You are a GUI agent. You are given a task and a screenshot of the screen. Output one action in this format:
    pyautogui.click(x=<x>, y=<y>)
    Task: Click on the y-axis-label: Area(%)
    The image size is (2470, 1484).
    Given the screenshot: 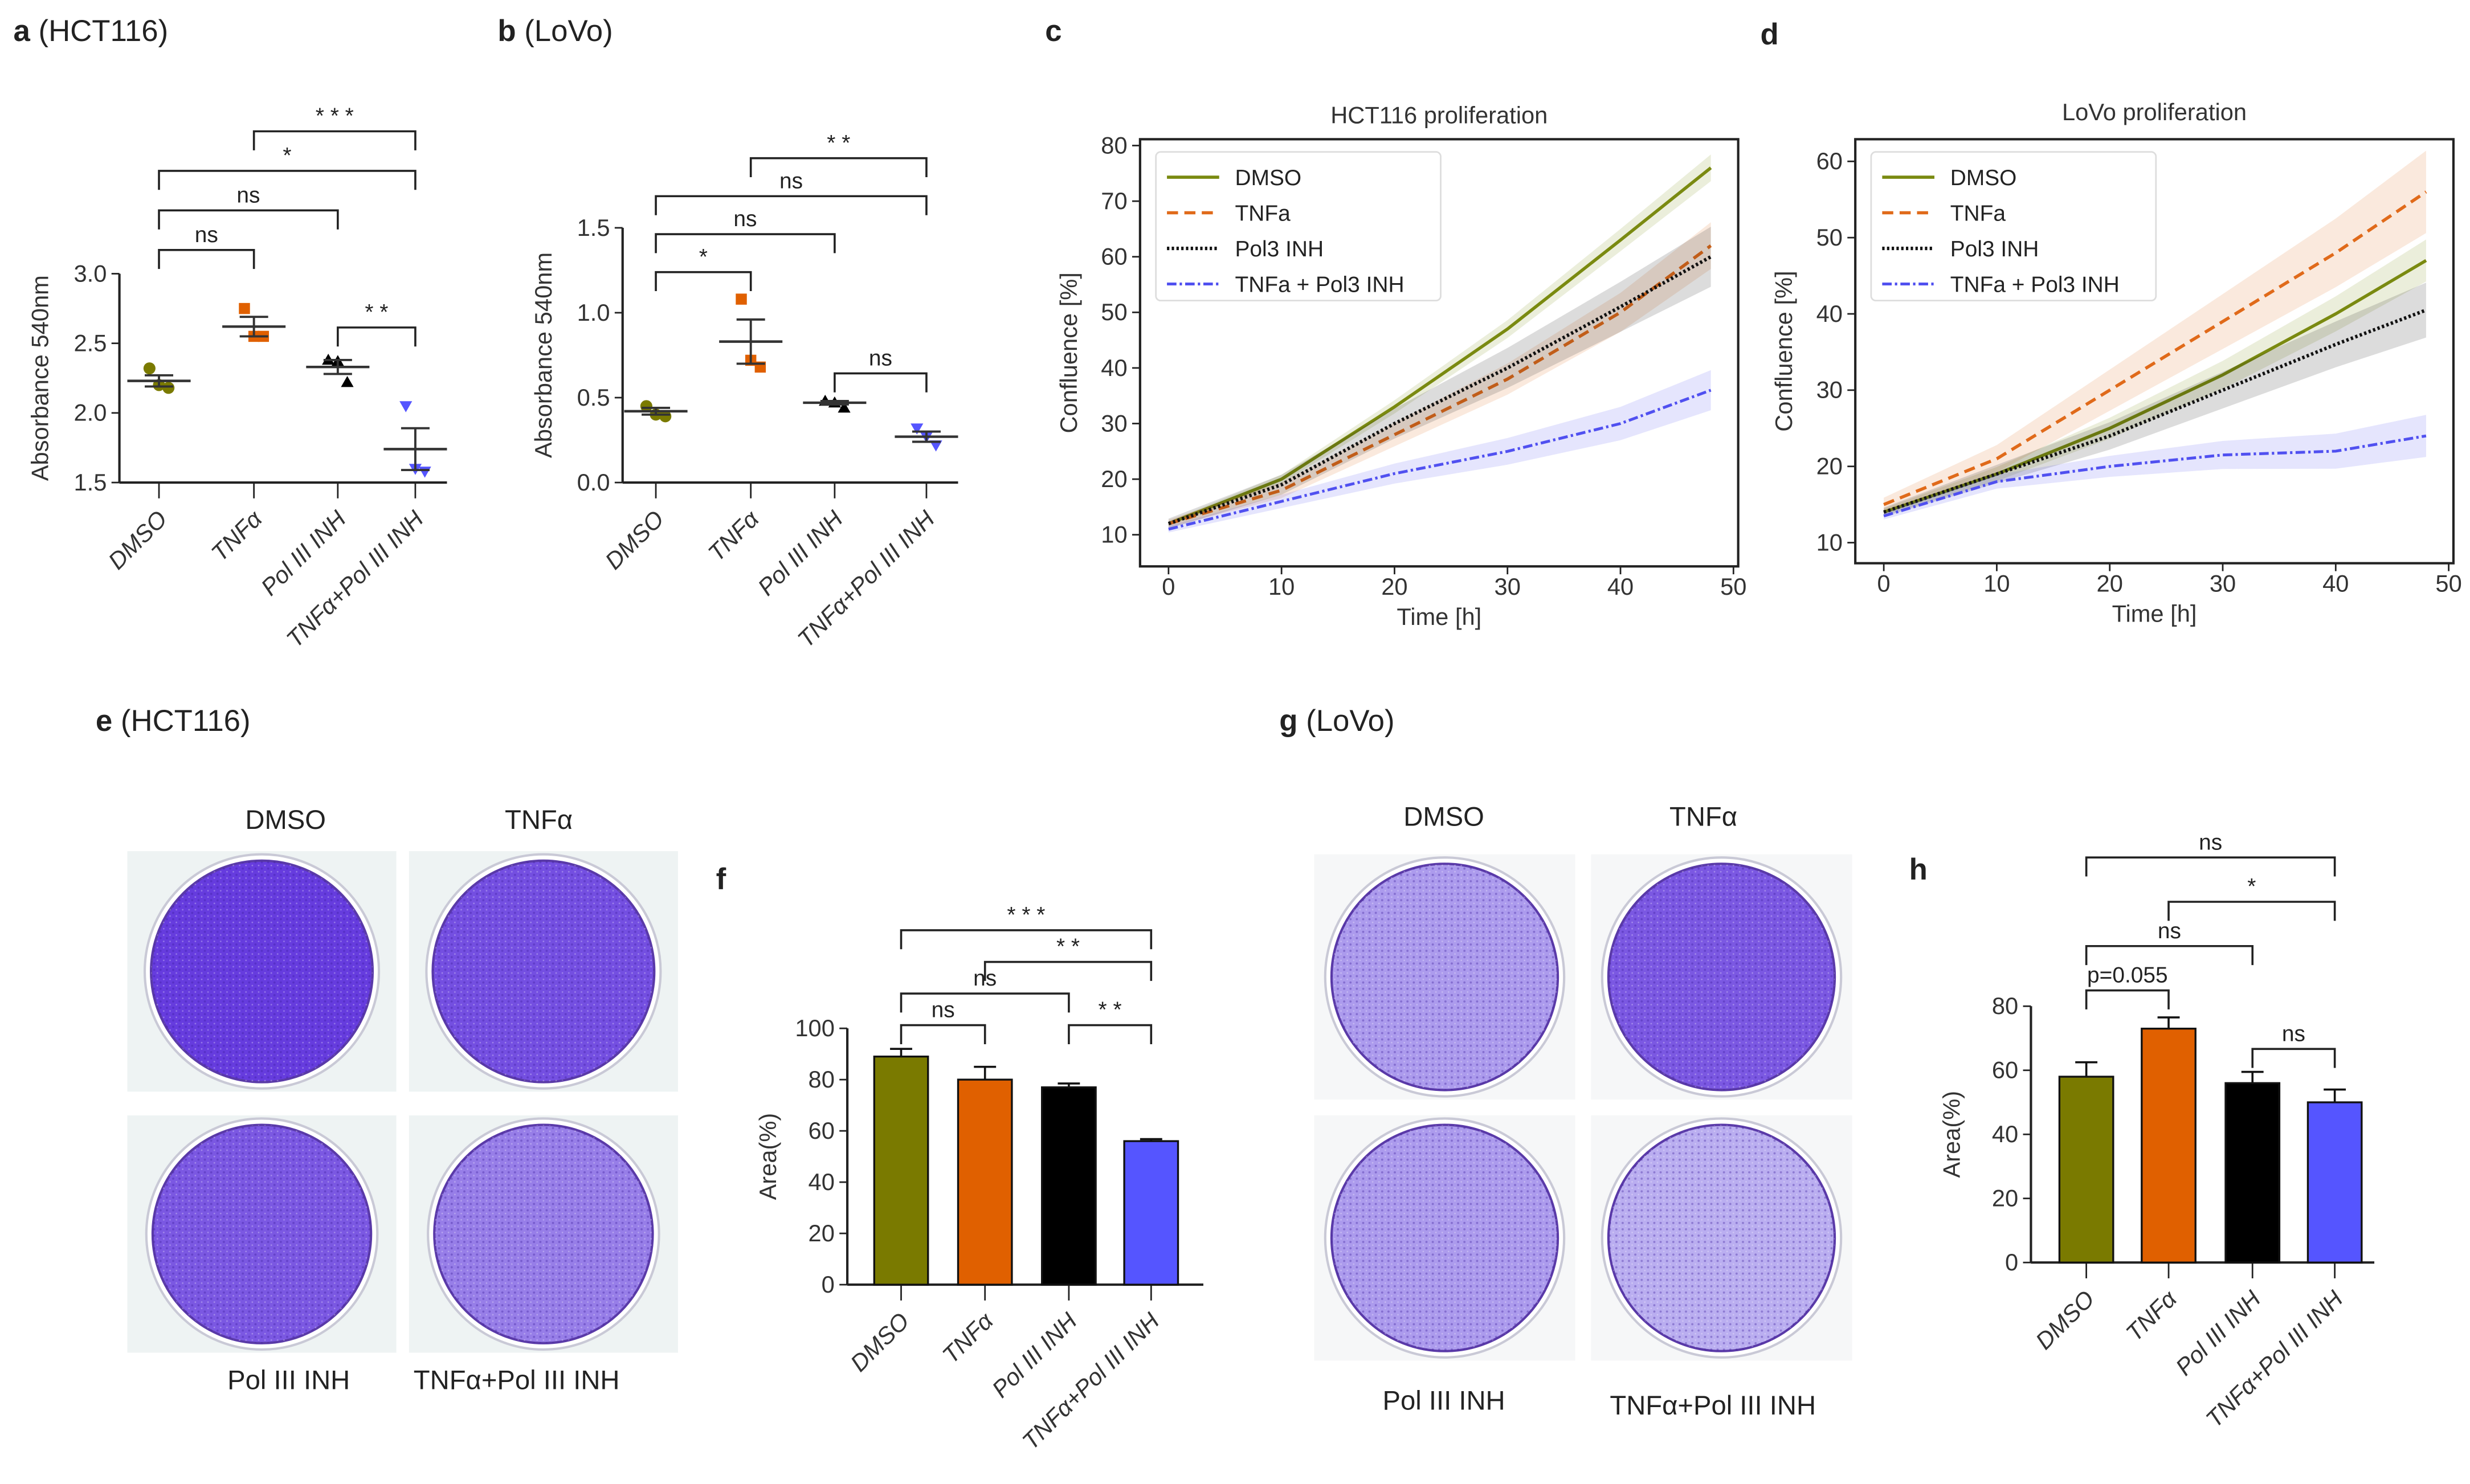 What is the action you would take?
    pyautogui.click(x=768, y=1156)
    